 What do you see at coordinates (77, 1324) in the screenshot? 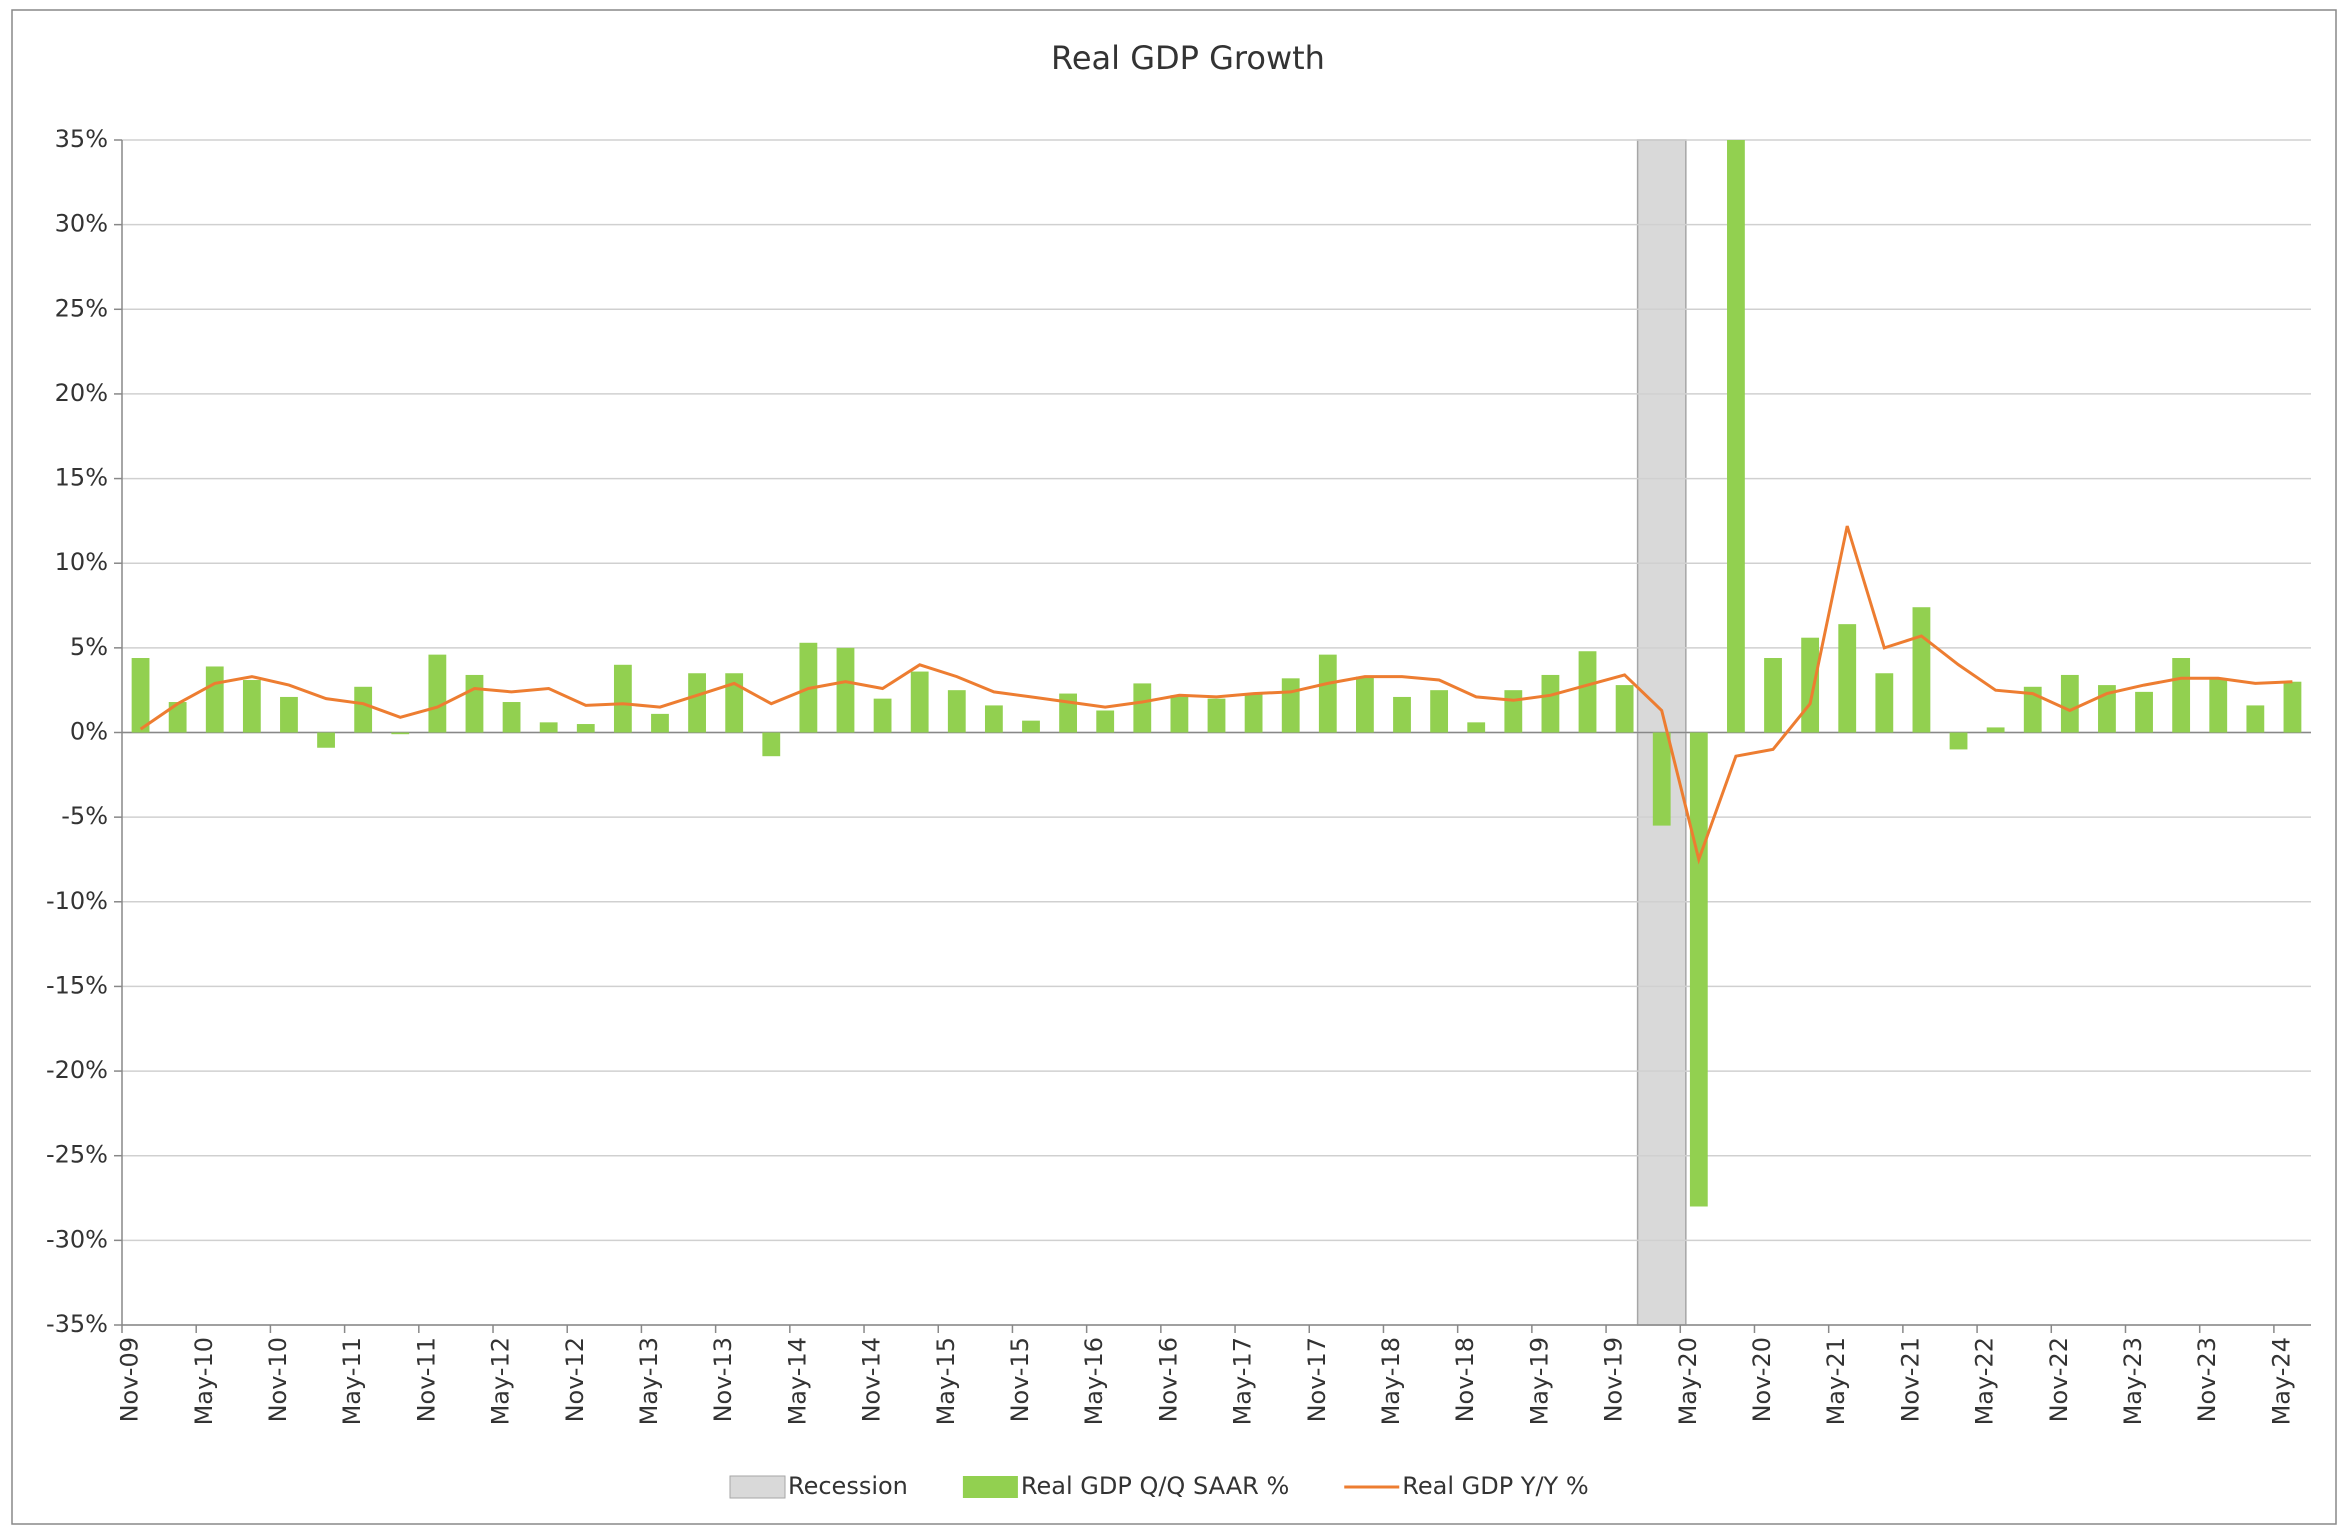
I see `y-tick-label: -35%` at bounding box center [77, 1324].